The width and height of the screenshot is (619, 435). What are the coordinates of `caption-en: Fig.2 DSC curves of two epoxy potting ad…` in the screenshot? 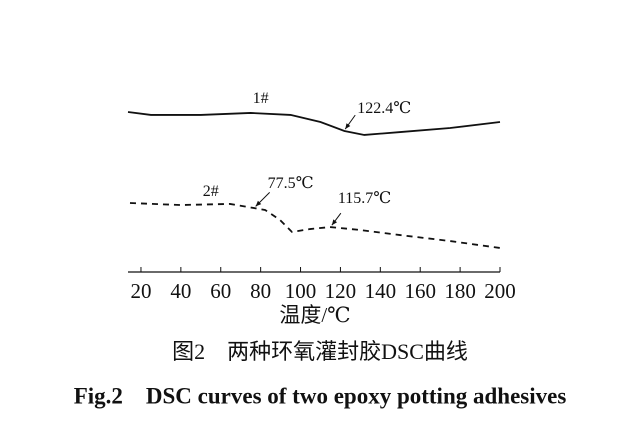 It's located at (320, 395).